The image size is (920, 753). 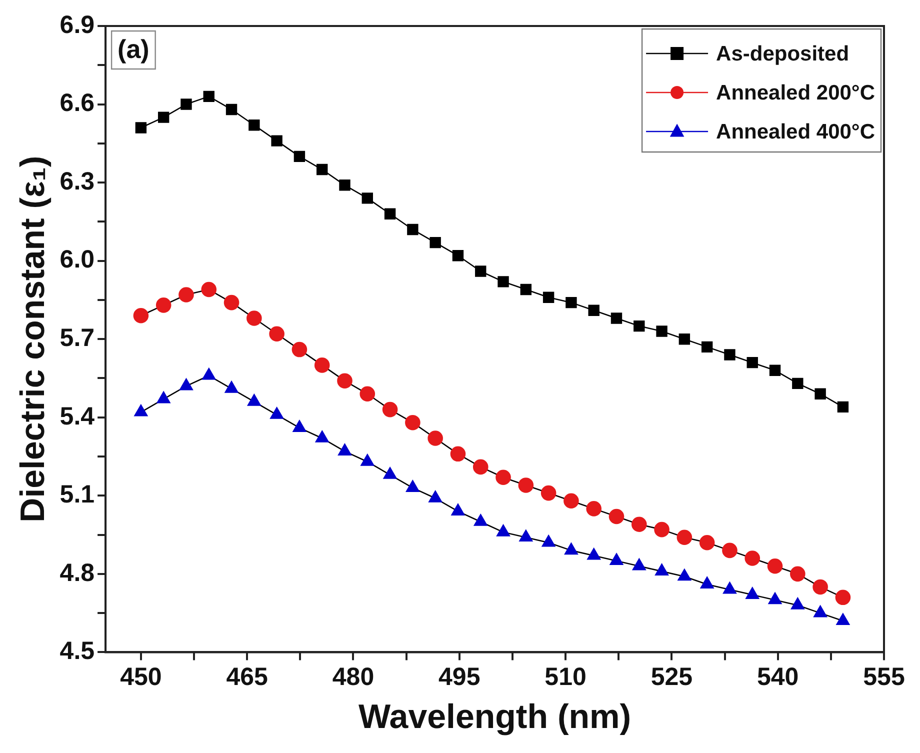 What do you see at coordinates (459, 677) in the screenshot?
I see `x-tick-label: 495` at bounding box center [459, 677].